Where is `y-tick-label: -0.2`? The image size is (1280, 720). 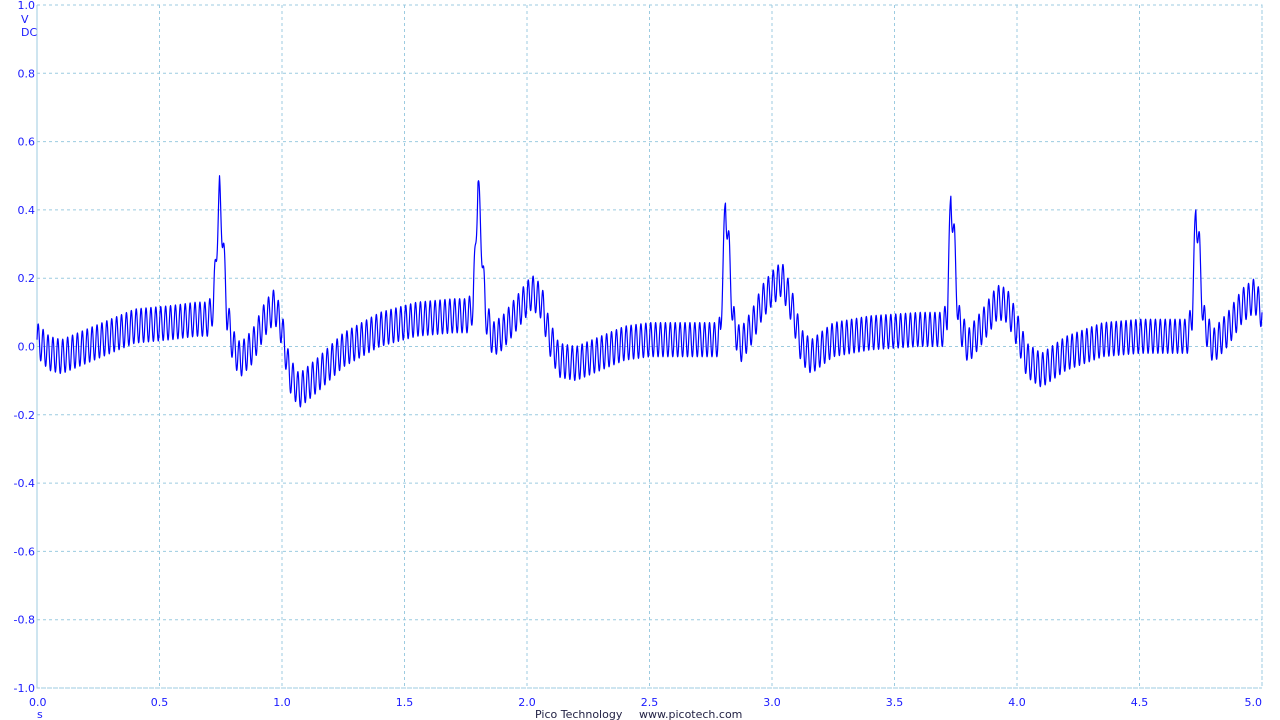 y-tick-label: -0.2 is located at coordinates (24, 415).